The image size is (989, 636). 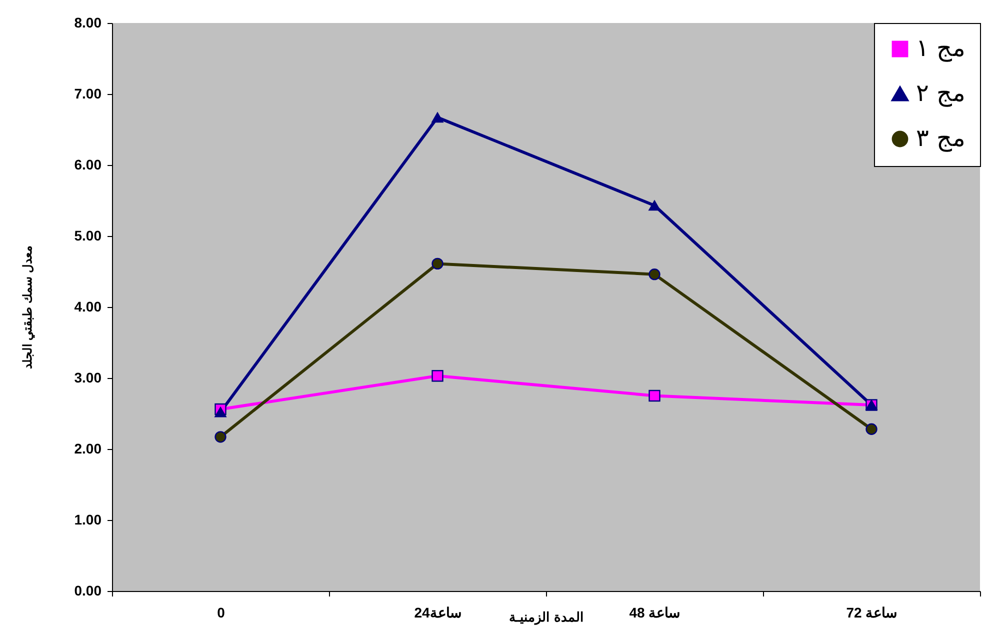 What do you see at coordinates (872, 612) in the screenshot?
I see `x-tick-label: ساعة 72` at bounding box center [872, 612].